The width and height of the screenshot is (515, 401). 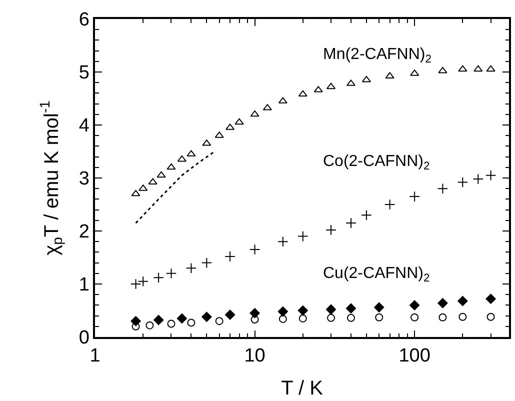 I want to click on annotation: Co(2-CAFNN)$_{2}$, so click(x=376, y=162).